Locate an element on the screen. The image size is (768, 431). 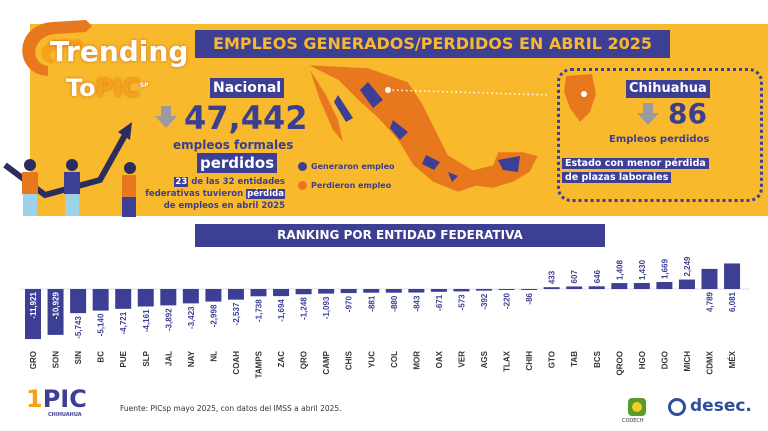
bar-CHIS is located at coordinates (348, 291).